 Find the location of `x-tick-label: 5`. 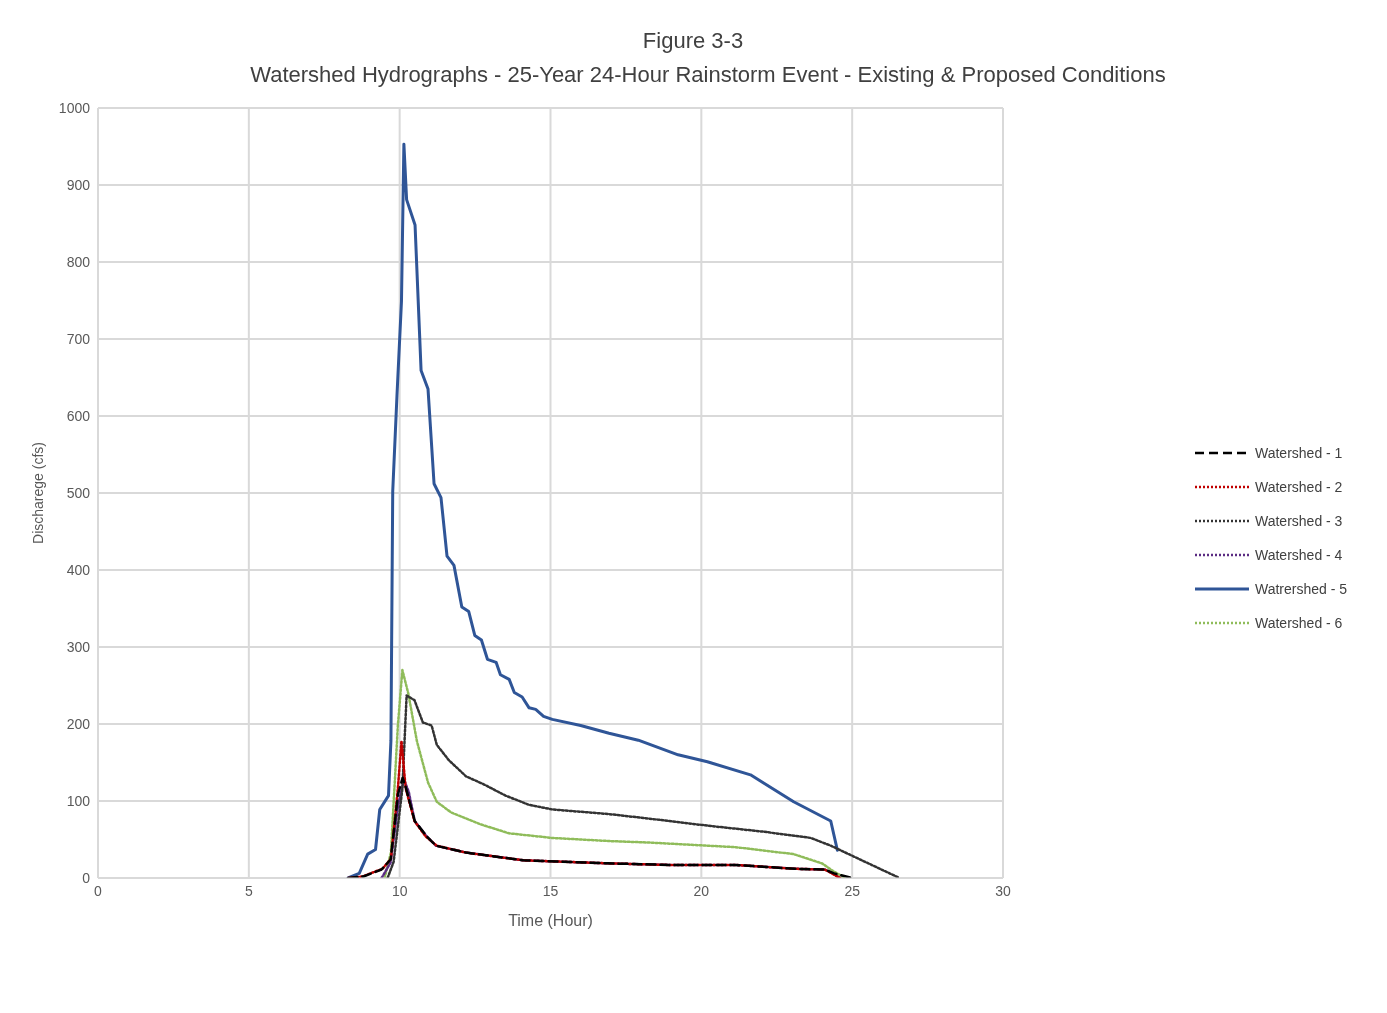

x-tick-label: 5 is located at coordinates (248, 890).